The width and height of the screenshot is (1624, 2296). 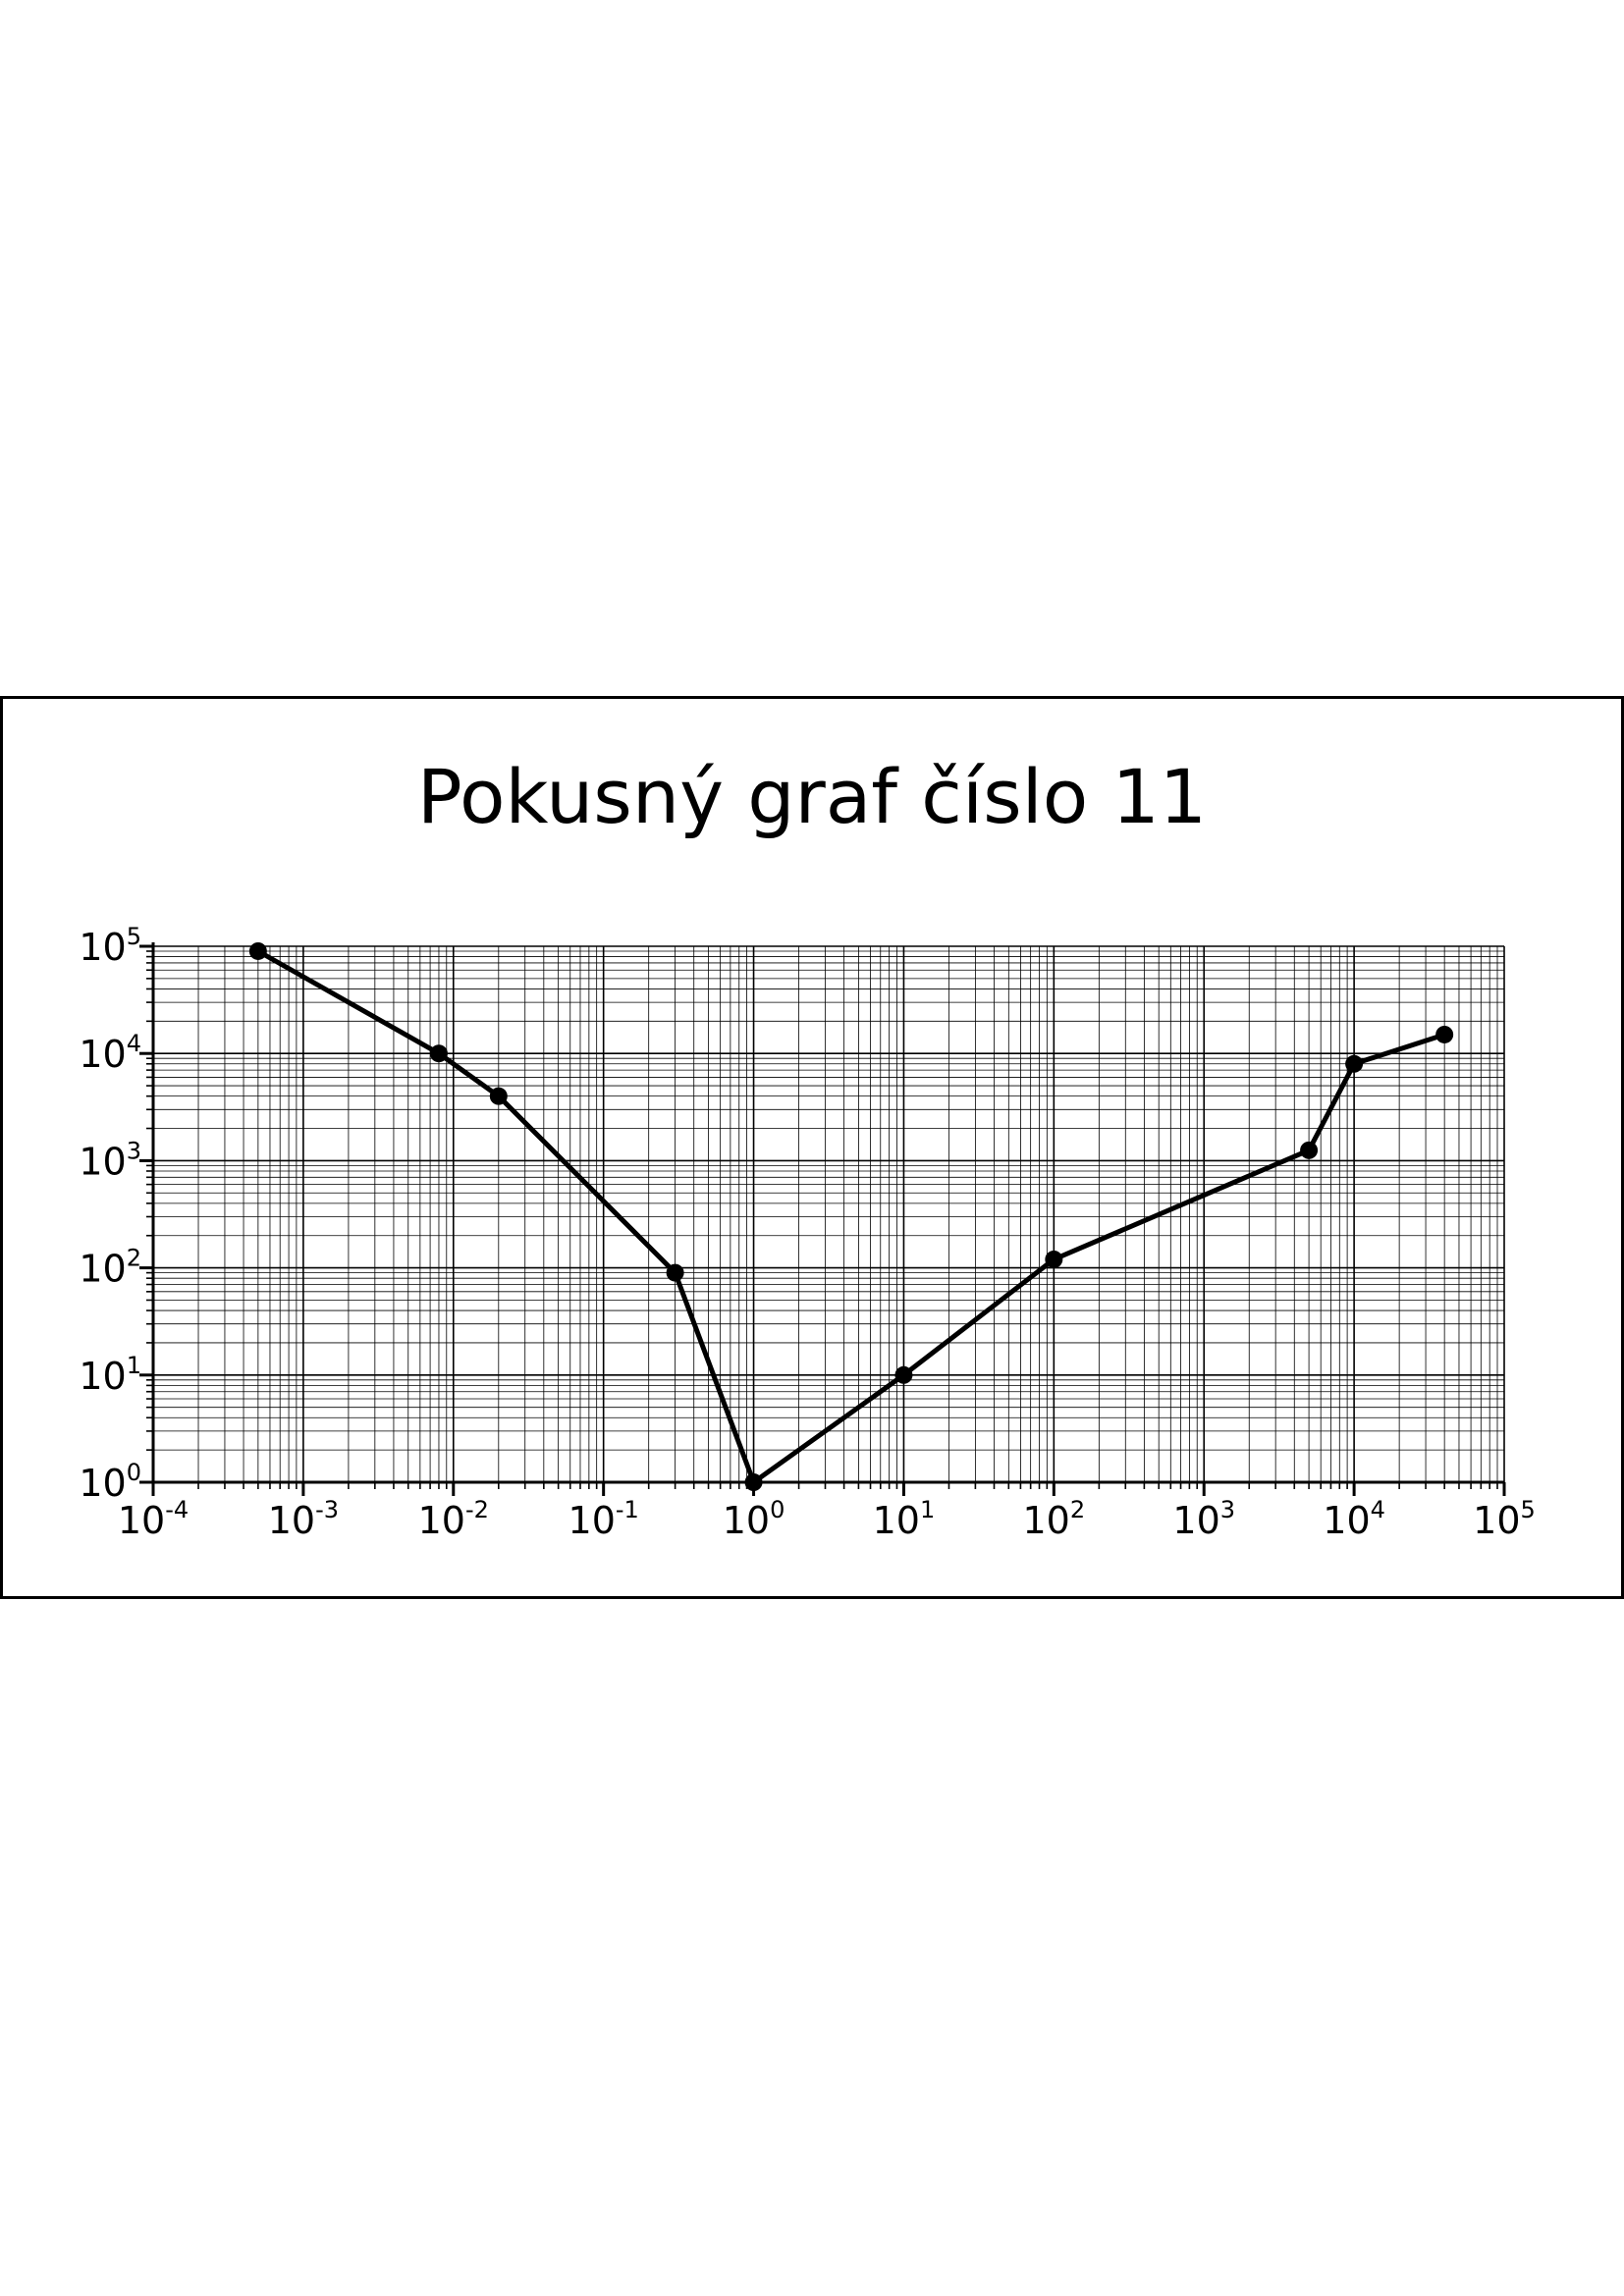 What do you see at coordinates (904, 1519) in the screenshot?
I see `x-tick-label: 10¹` at bounding box center [904, 1519].